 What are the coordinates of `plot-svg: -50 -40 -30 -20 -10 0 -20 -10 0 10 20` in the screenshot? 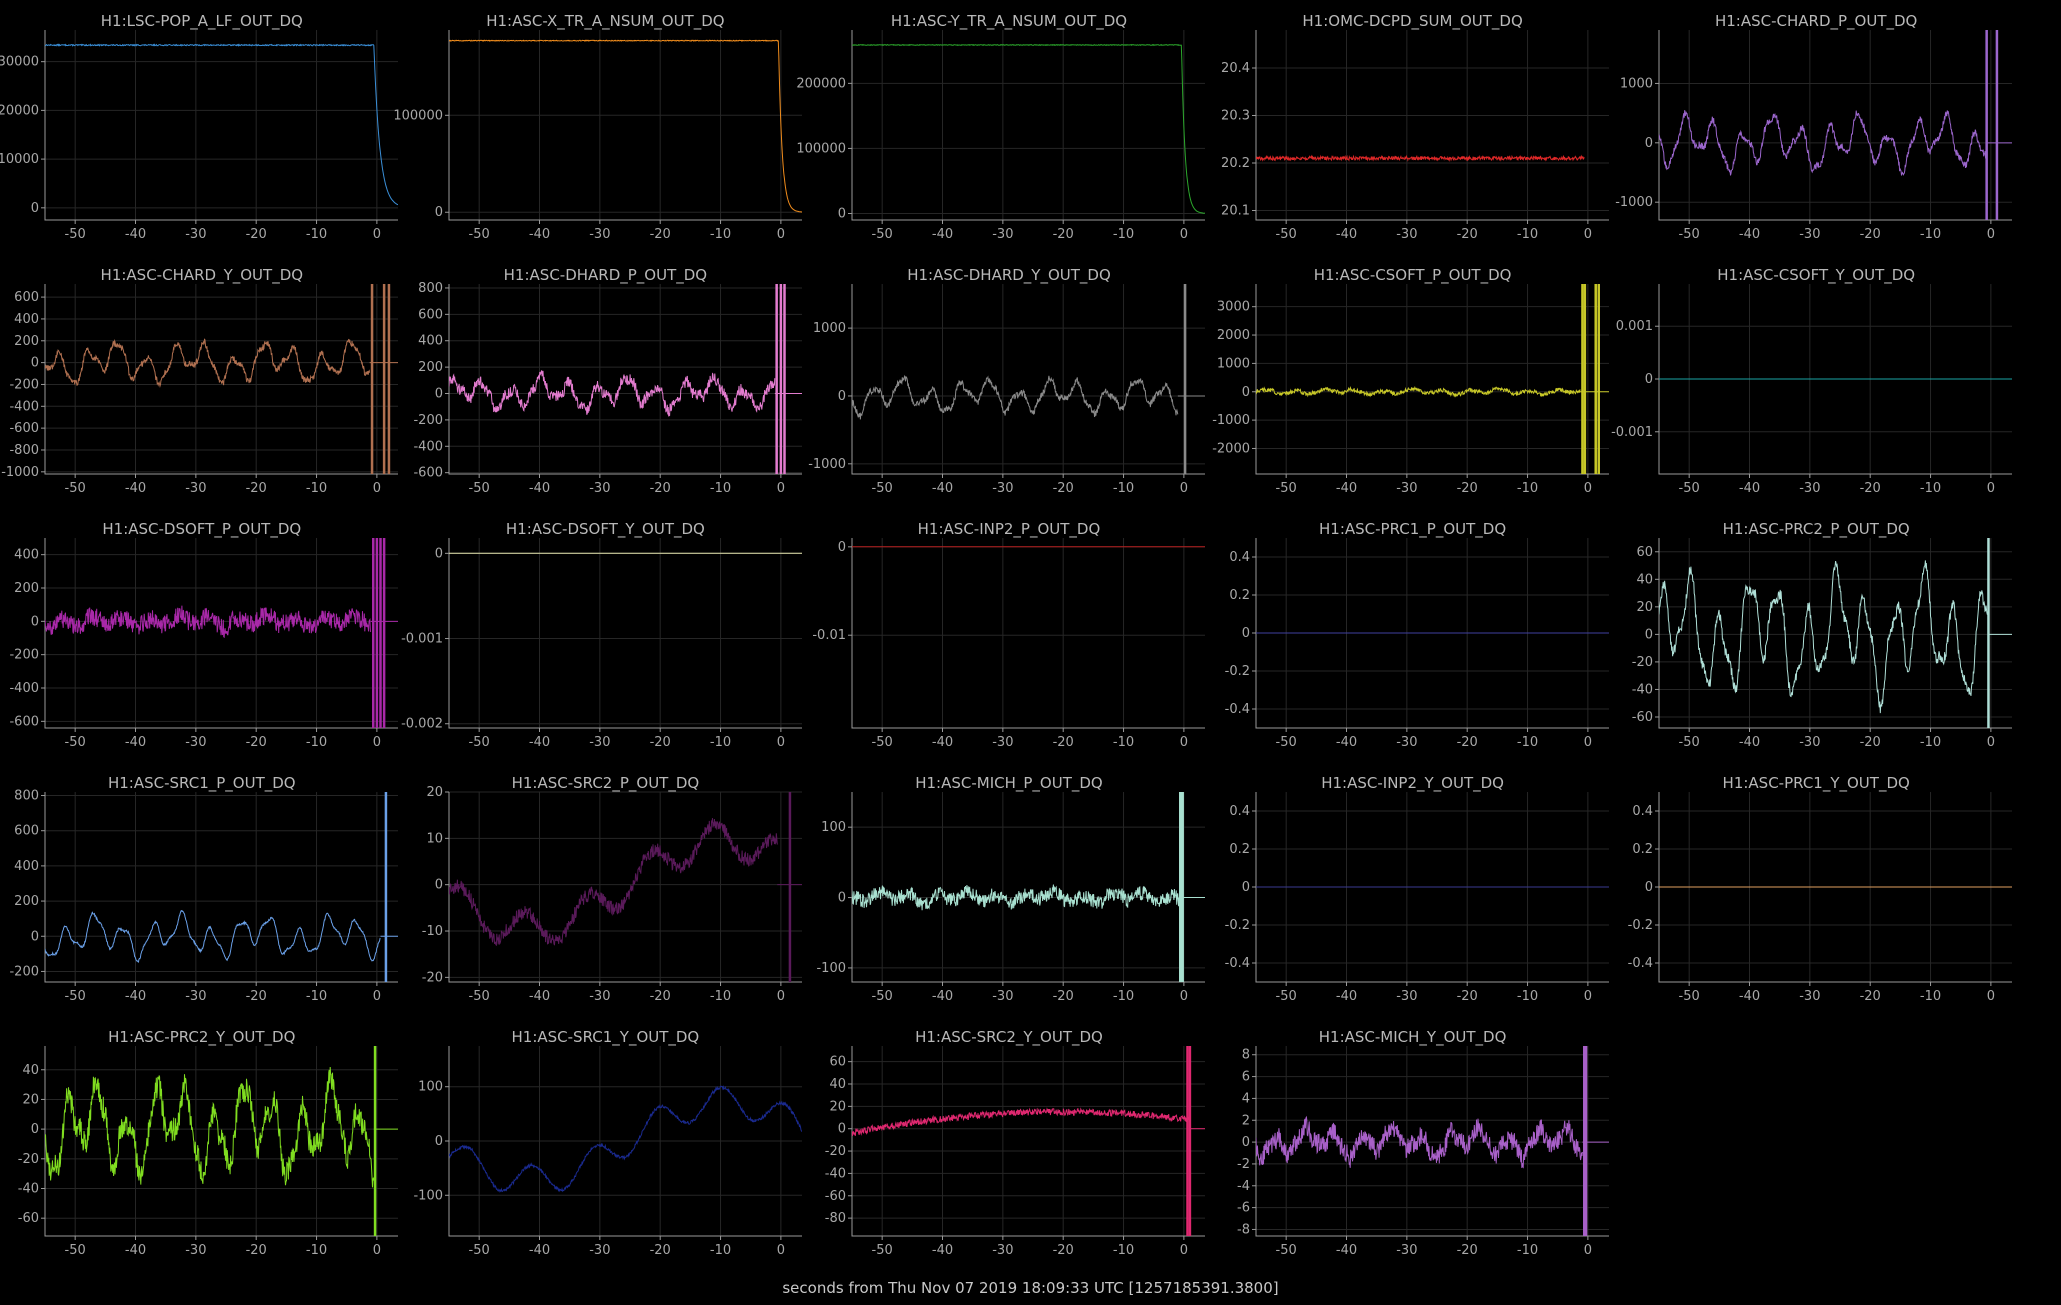 It's located at (611, 894).